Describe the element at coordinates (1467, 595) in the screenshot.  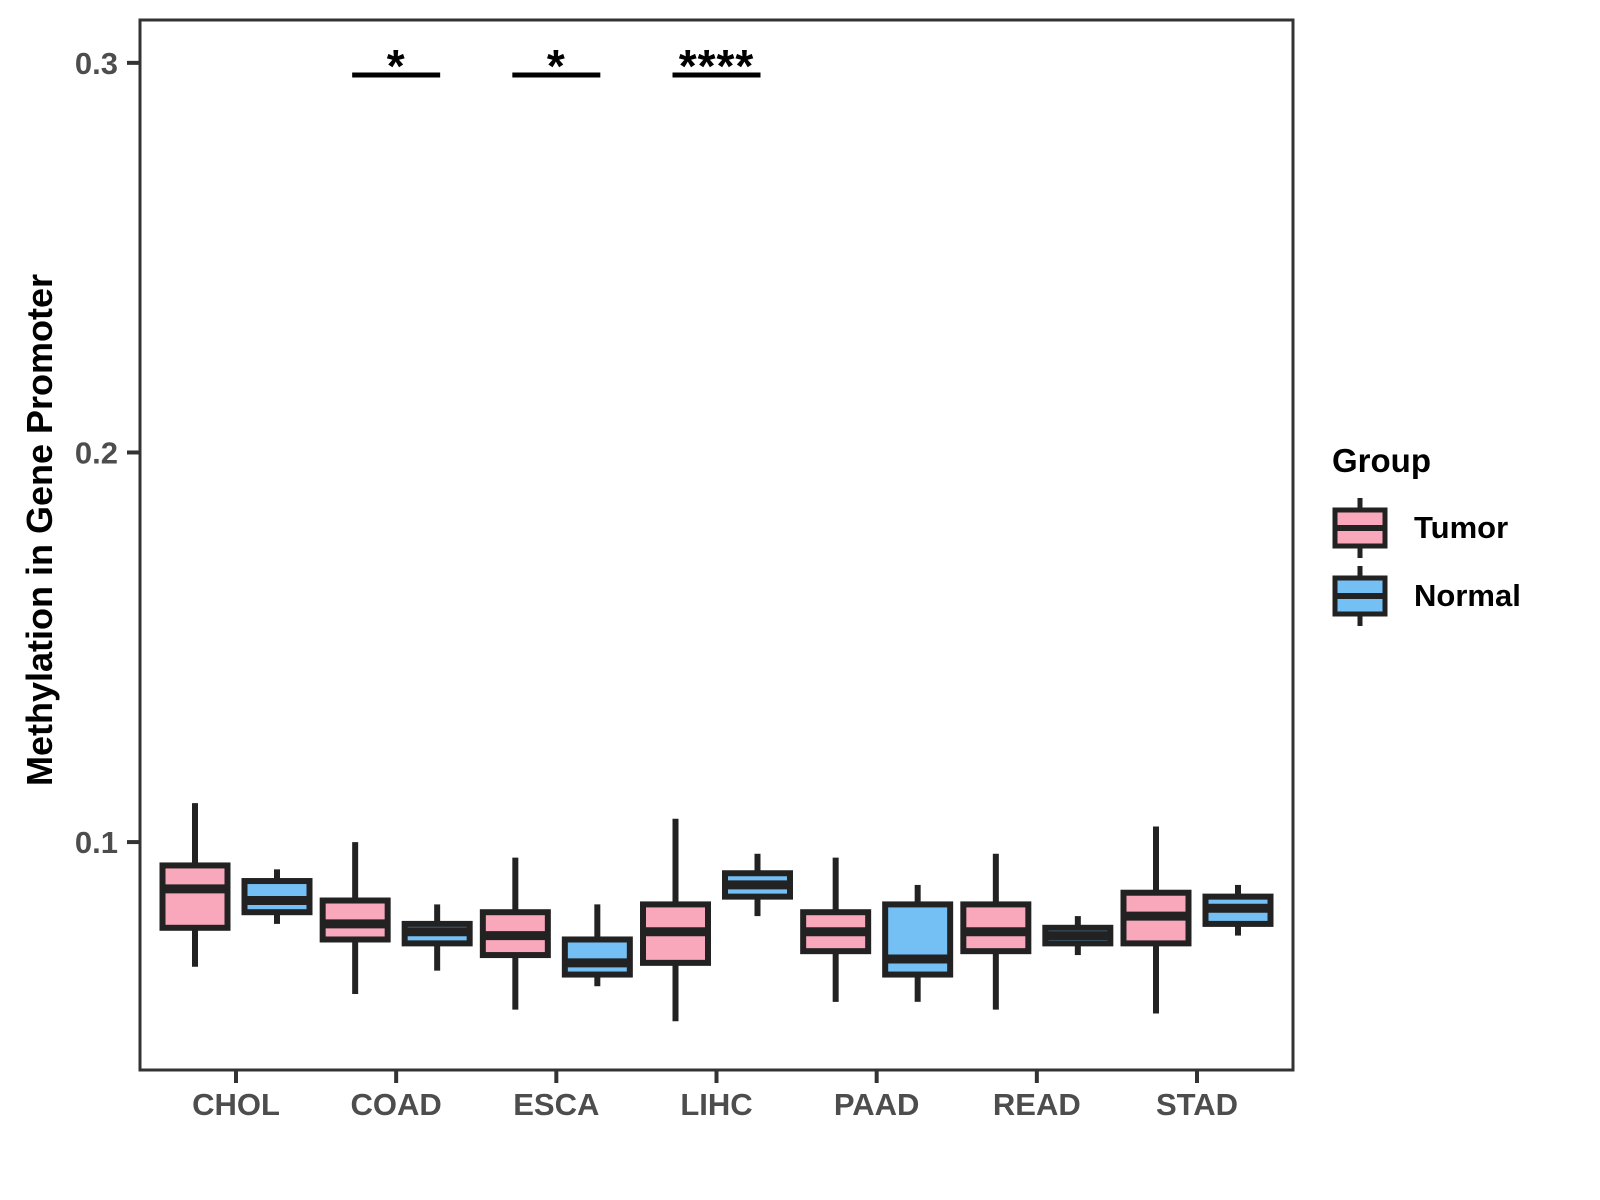
I see `legend-label-normal: Normal` at that location.